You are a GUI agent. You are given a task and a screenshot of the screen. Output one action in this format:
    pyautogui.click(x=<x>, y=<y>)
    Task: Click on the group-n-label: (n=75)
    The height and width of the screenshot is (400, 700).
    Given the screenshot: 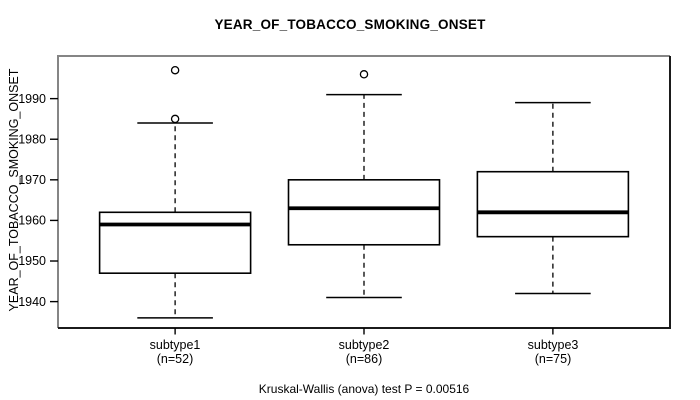 What is the action you would take?
    pyautogui.click(x=553, y=358)
    